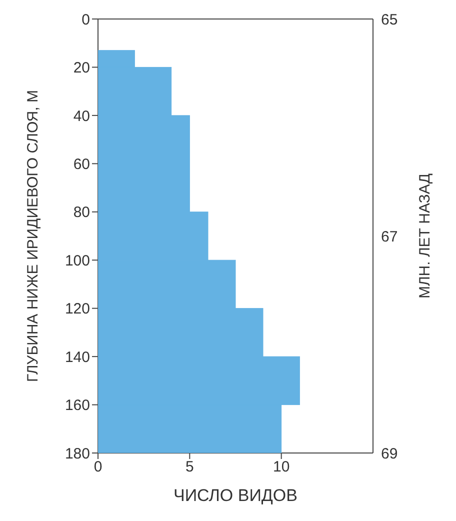 The height and width of the screenshot is (521, 456). I want to click on y-tick-label: 100, so click(77, 261).